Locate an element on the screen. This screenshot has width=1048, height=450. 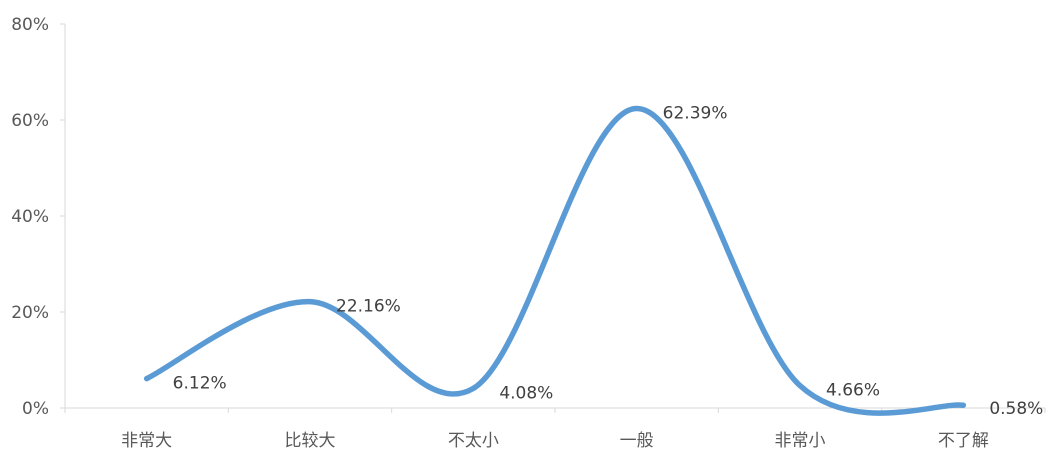
x-tick-label: 比较大 is located at coordinates (310, 440).